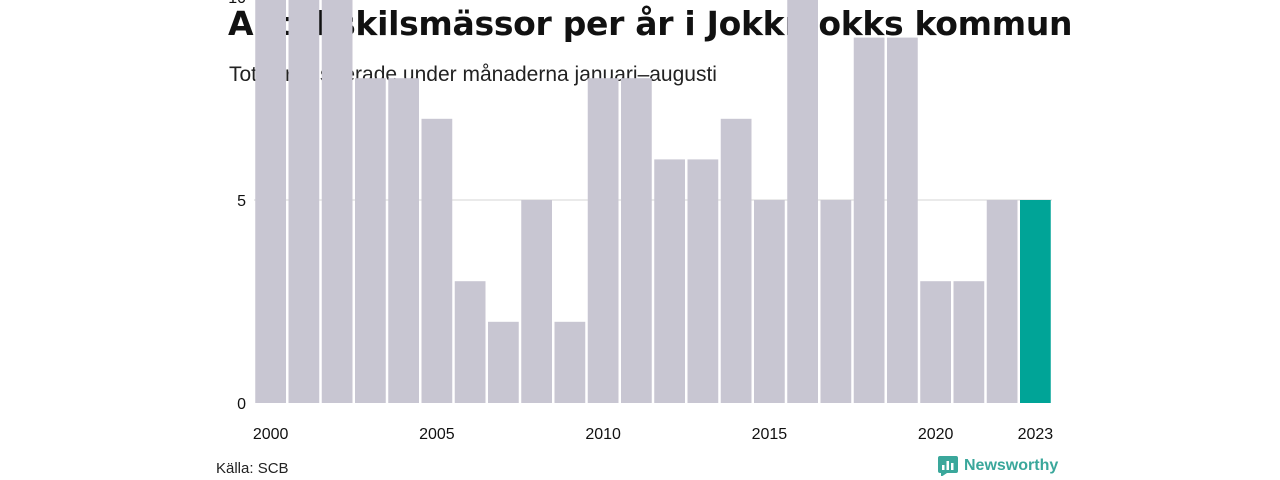 The height and width of the screenshot is (480, 1280). I want to click on grid-lines, so click(653, 200).